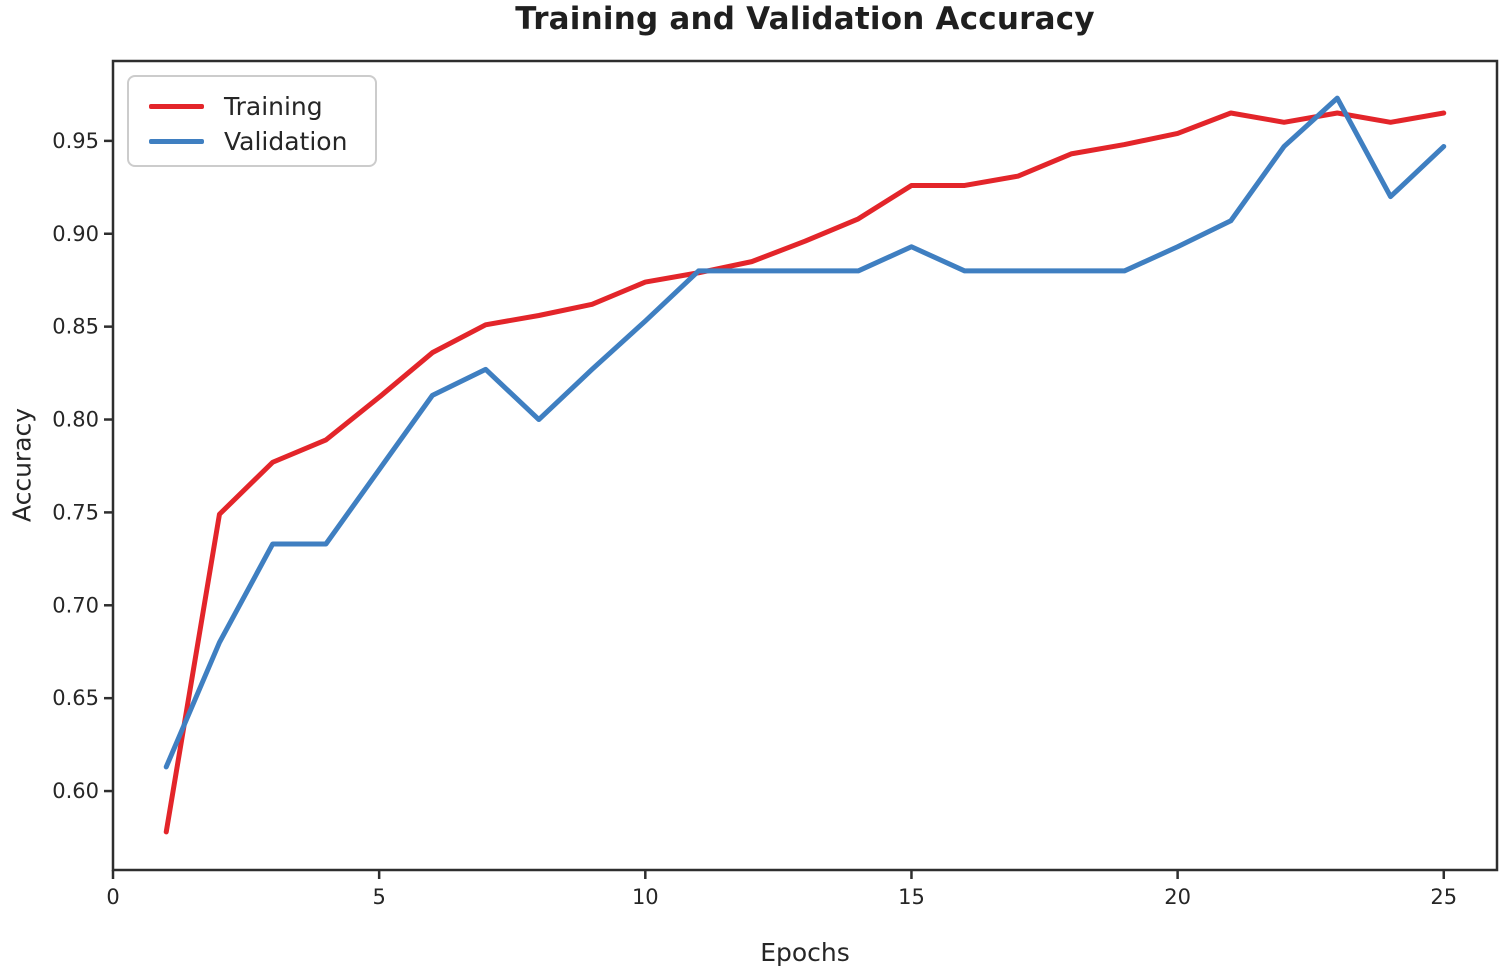  Describe the element at coordinates (75, 698) in the screenshot. I see `y-tick-label: 0.65` at that location.